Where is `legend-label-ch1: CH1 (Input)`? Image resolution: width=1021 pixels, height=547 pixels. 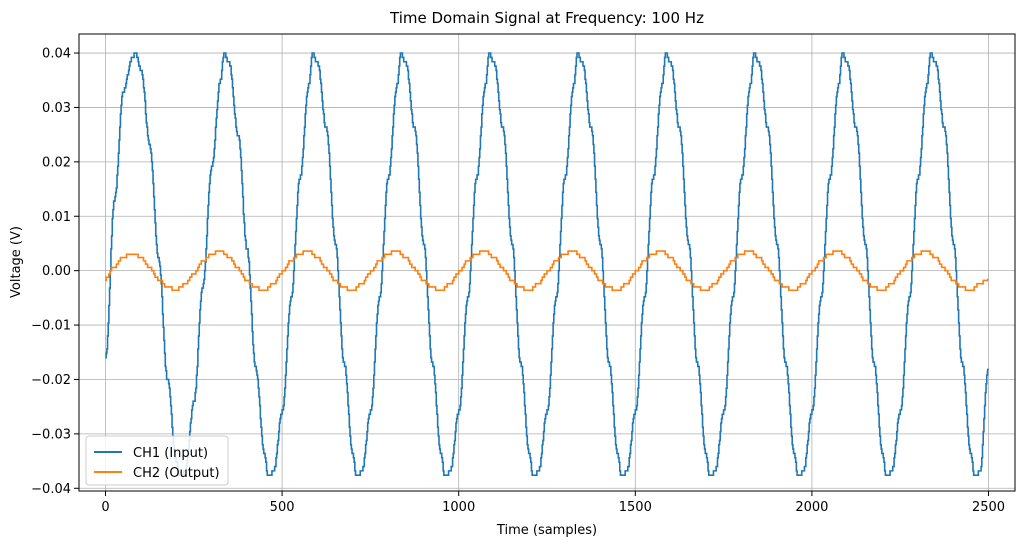
legend-label-ch1: CH1 (Input) is located at coordinates (170, 453).